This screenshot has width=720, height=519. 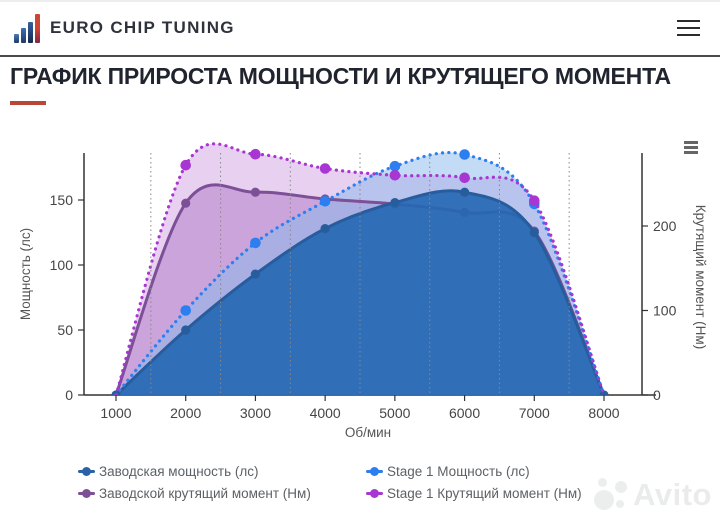 I want to click on legend-label: Заводской крутящий момент (Нм), so click(x=205, y=493).